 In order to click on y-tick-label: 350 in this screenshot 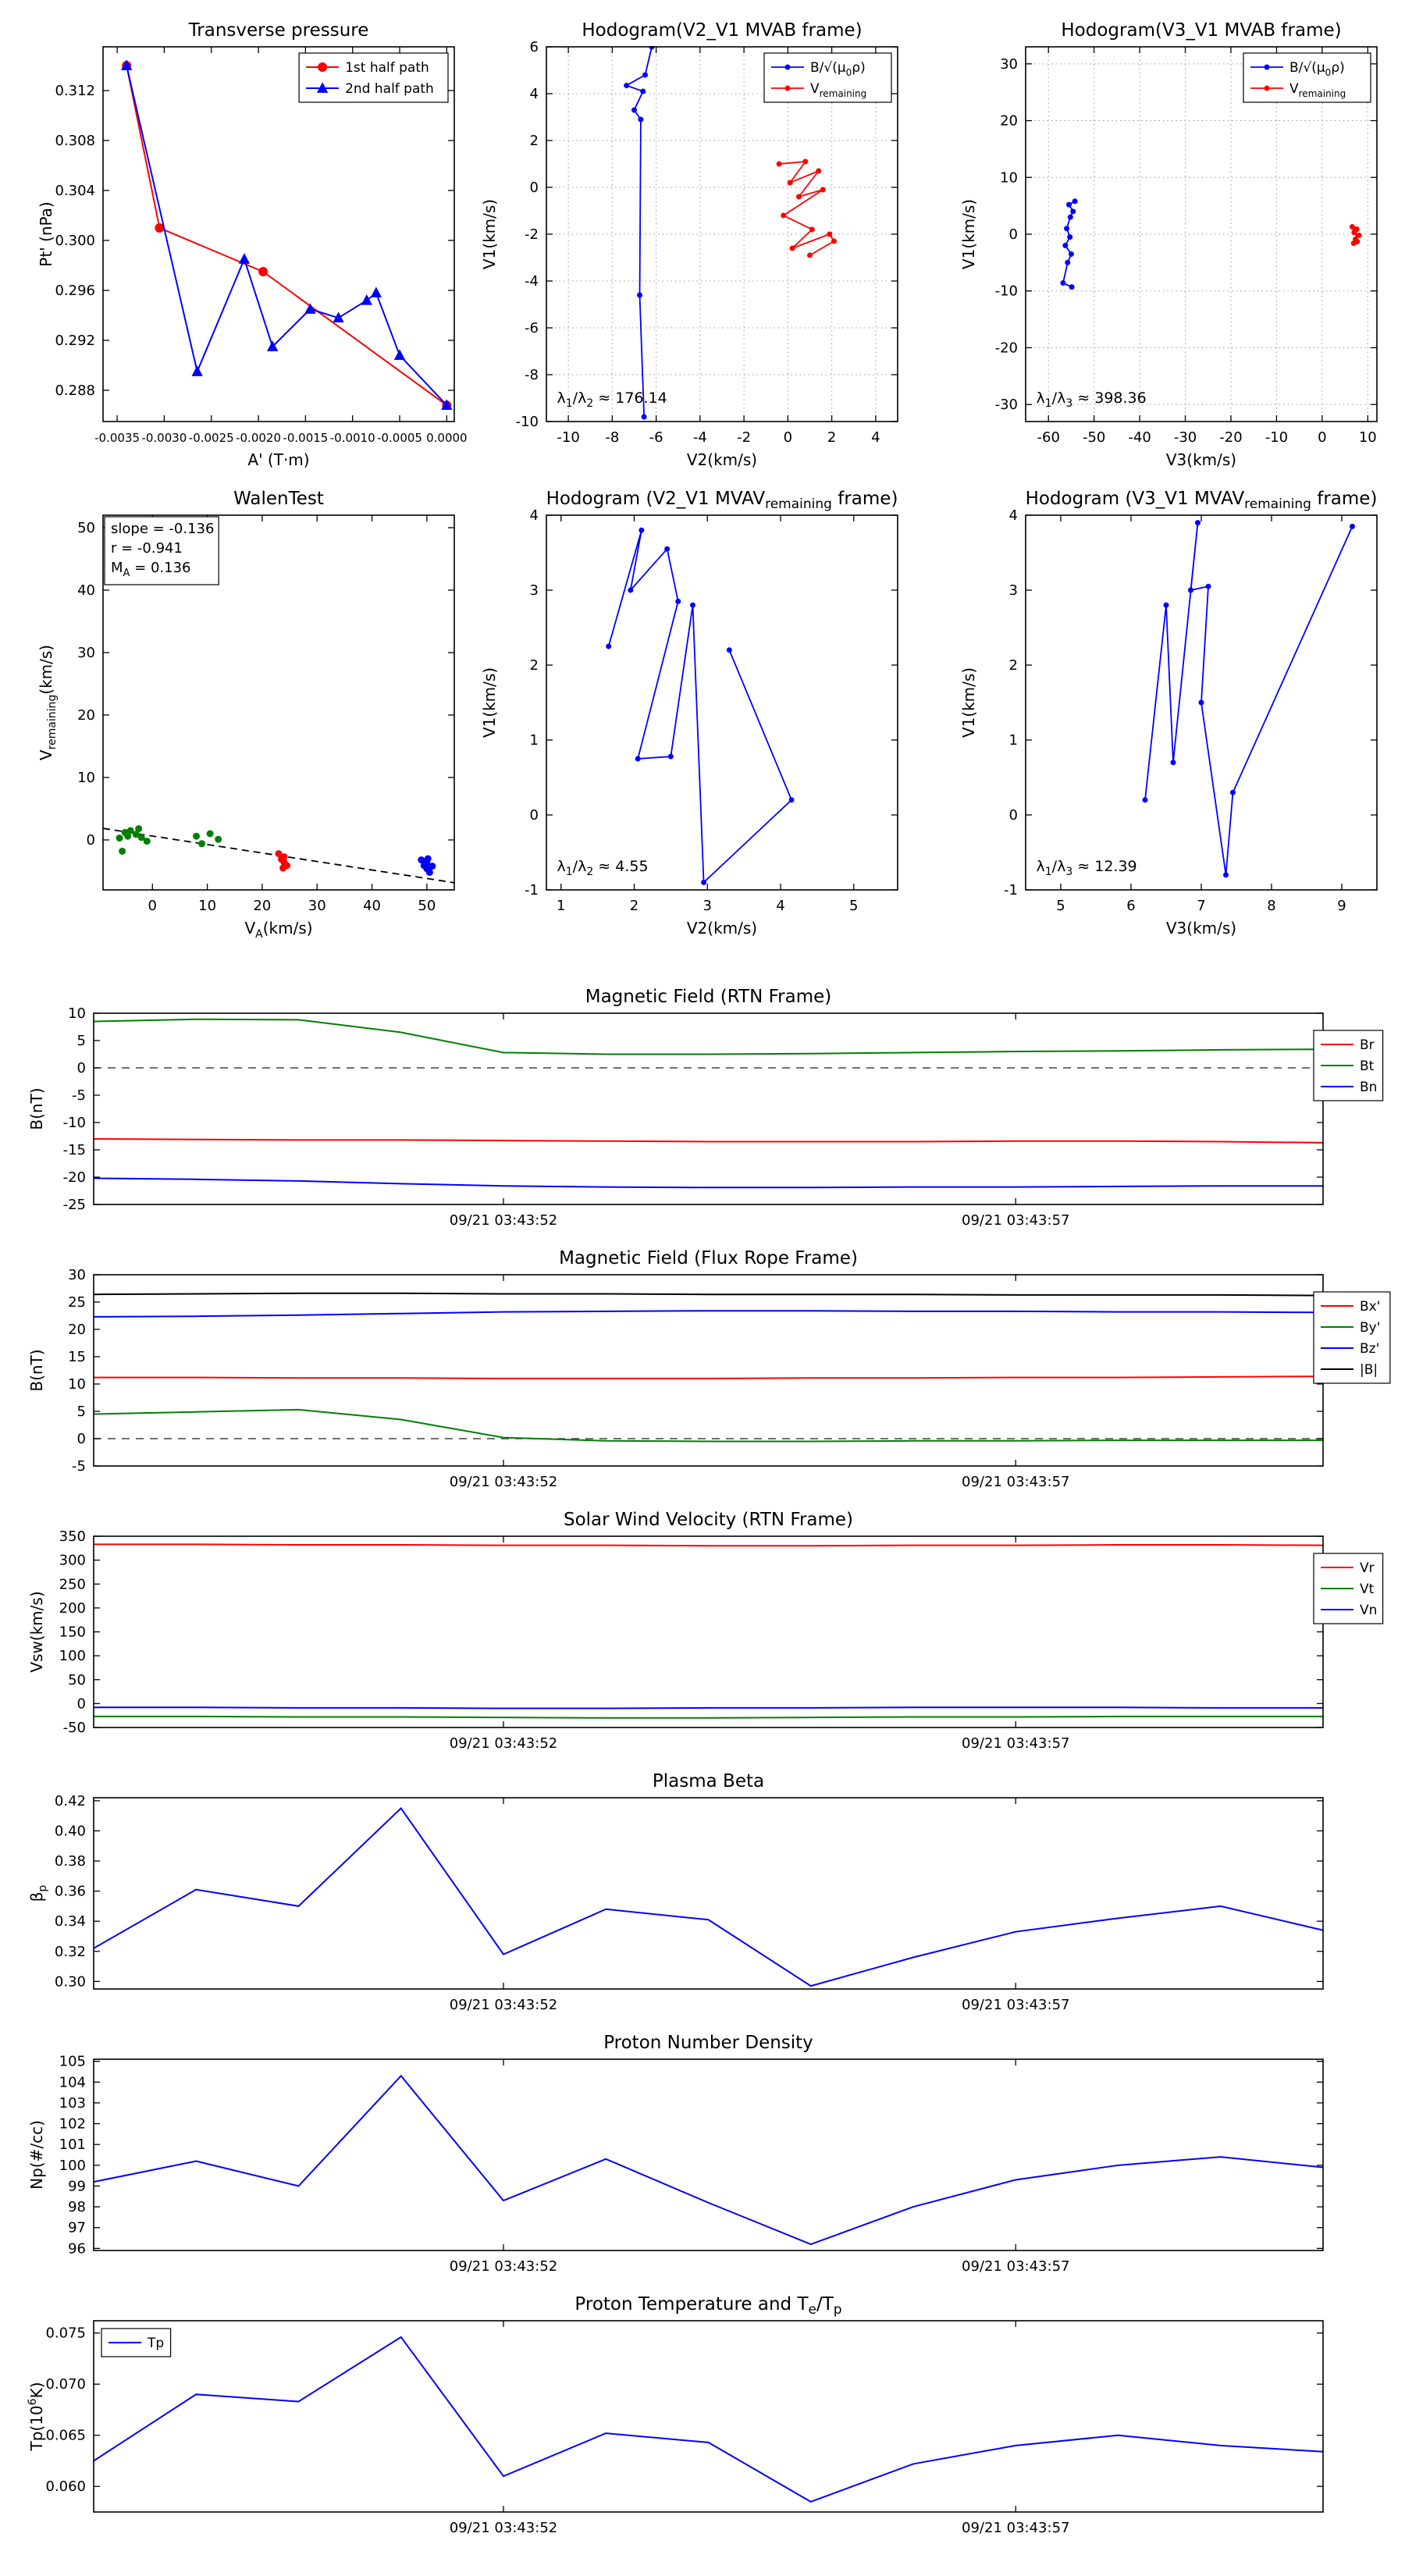, I will do `click(72, 1536)`.